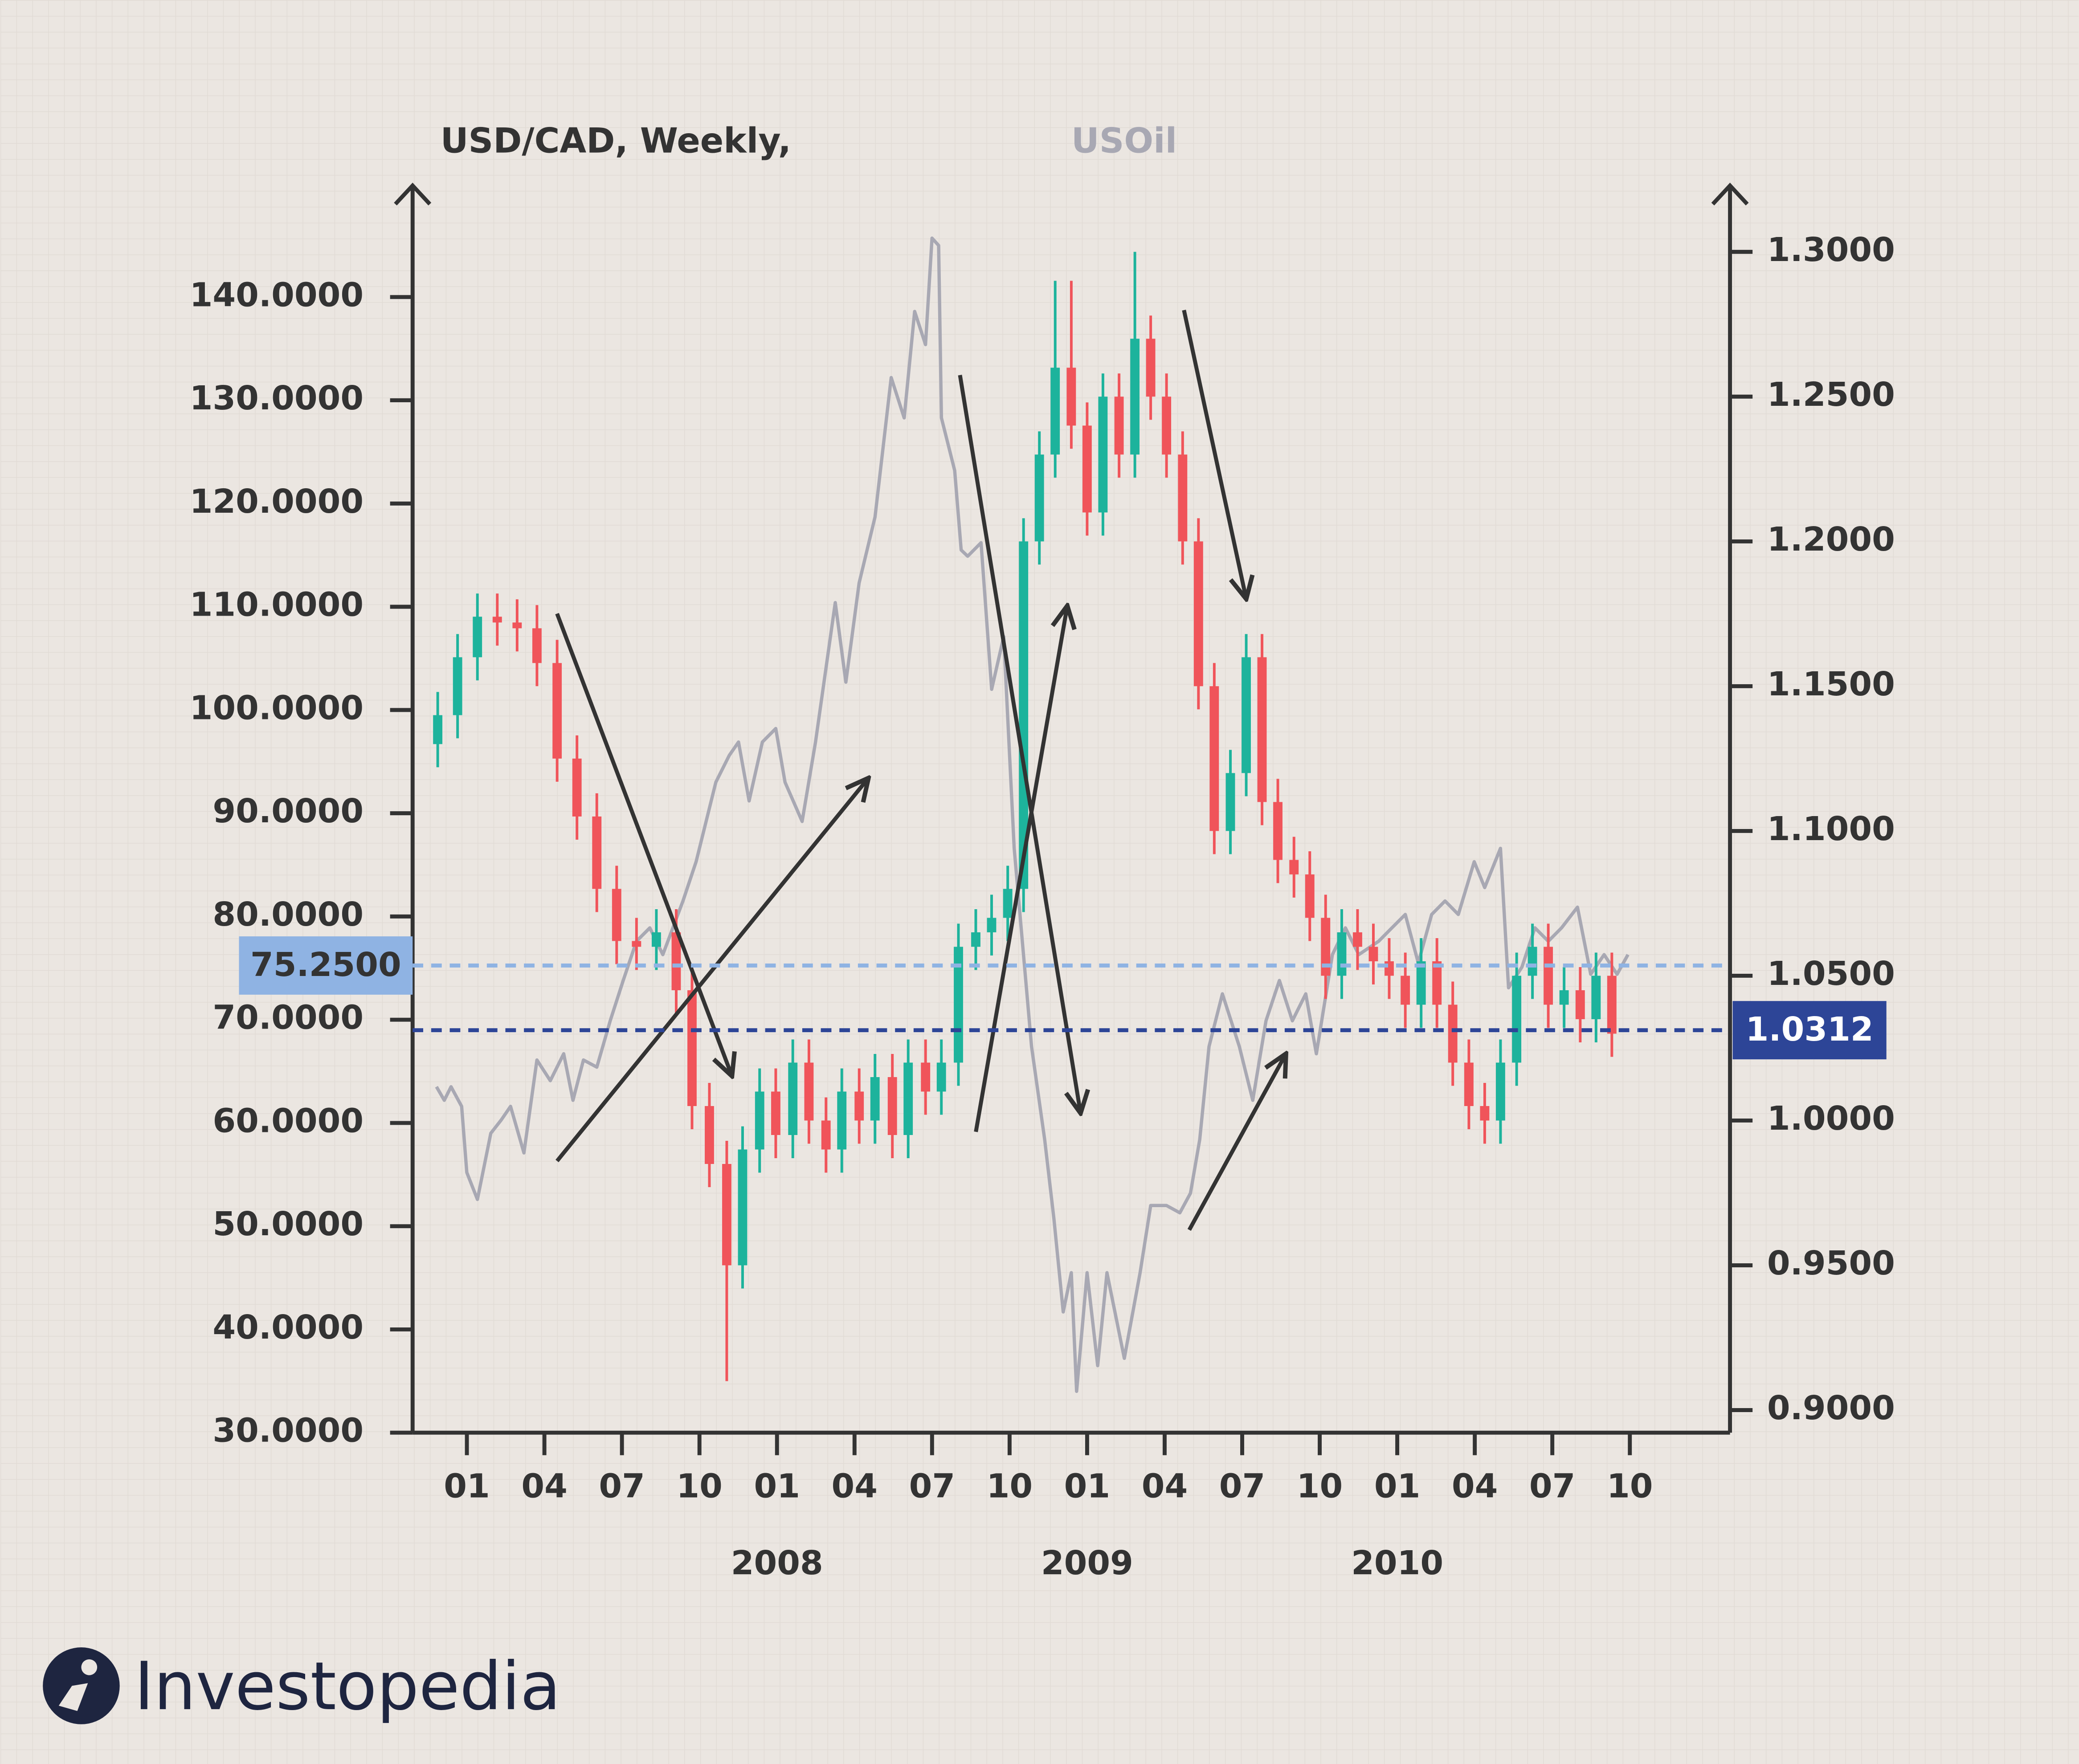 Image resolution: width=2079 pixels, height=1764 pixels. Describe the element at coordinates (277, 707) in the screenshot. I see `y-tick-label: 100.0000` at that location.